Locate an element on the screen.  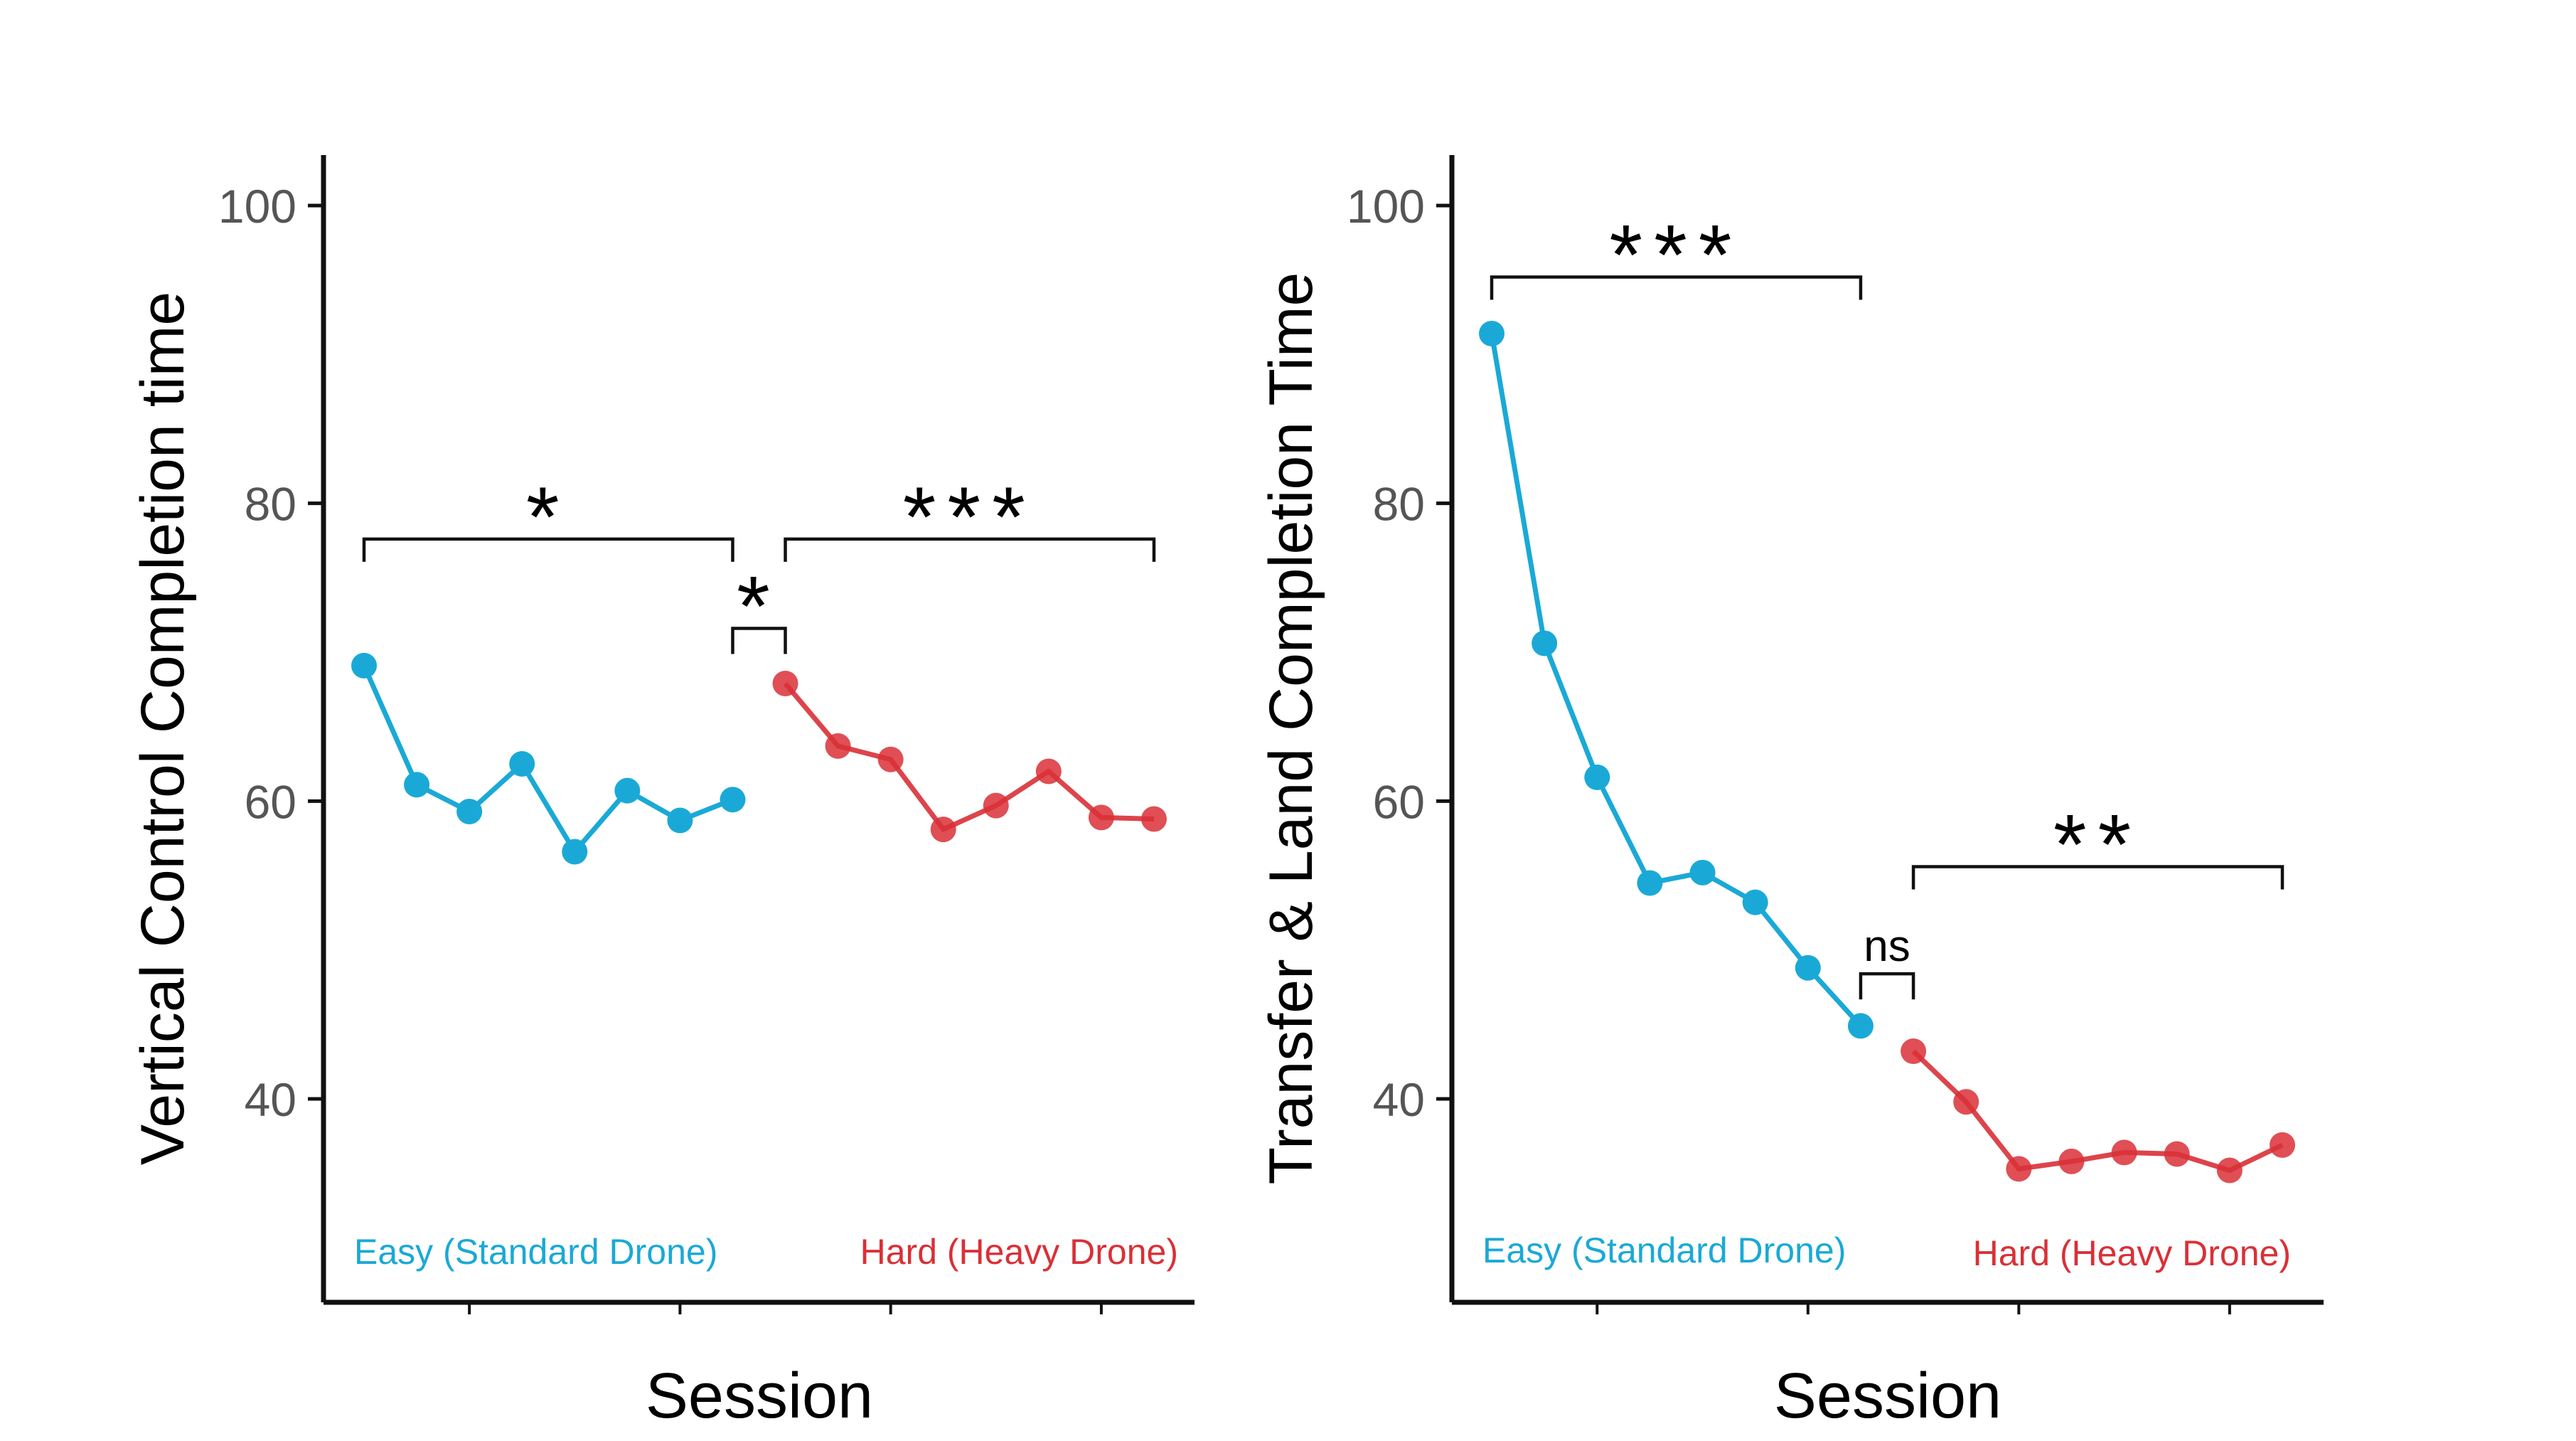
y-axis-title: Transfer & Land Completion Time is located at coordinates (1291, 728).